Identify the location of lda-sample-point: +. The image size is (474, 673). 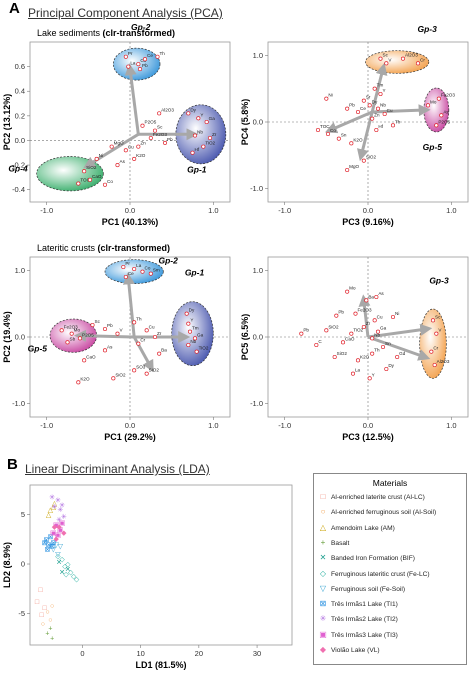
(47, 634).